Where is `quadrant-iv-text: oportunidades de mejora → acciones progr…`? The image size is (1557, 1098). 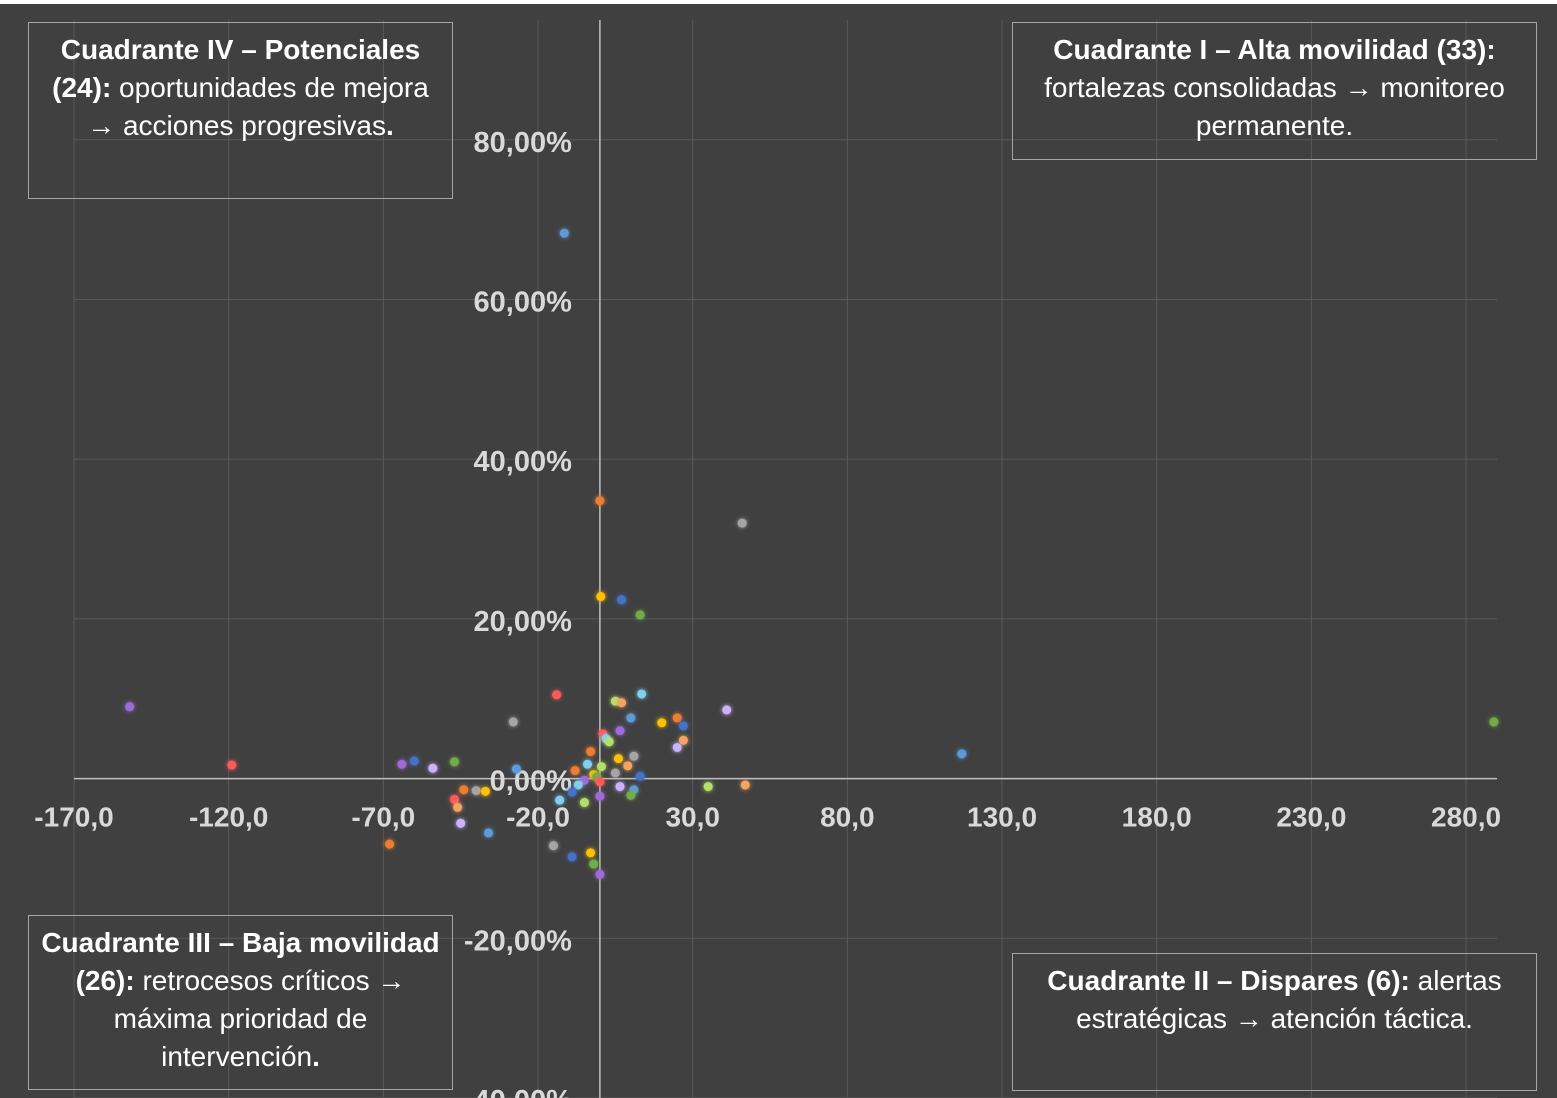
quadrant-iv-text: oportunidades de mejora → acciones progr… is located at coordinates (258, 106).